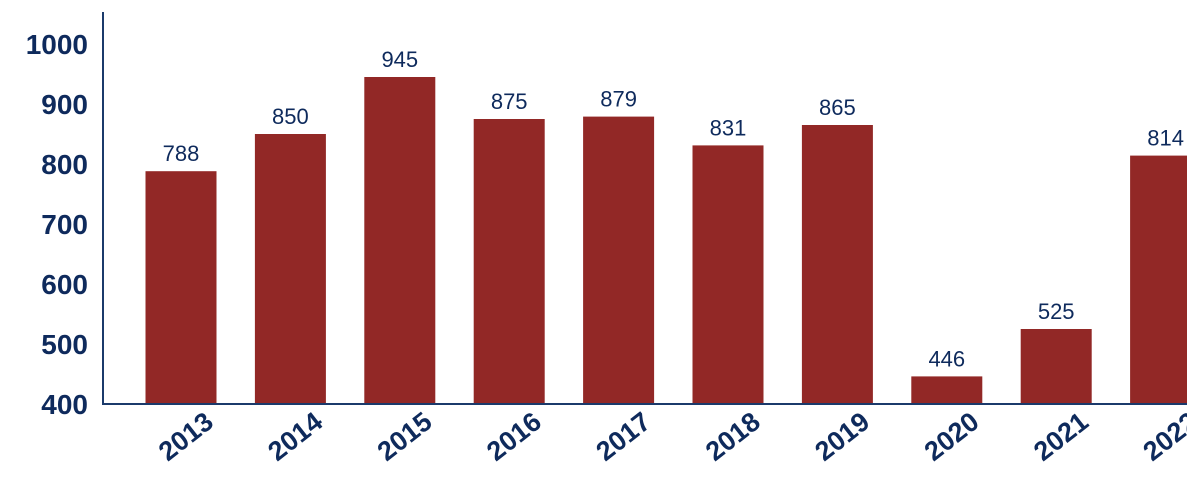 This screenshot has width=1187, height=489. I want to click on data-label-2014: 850, so click(290, 116).